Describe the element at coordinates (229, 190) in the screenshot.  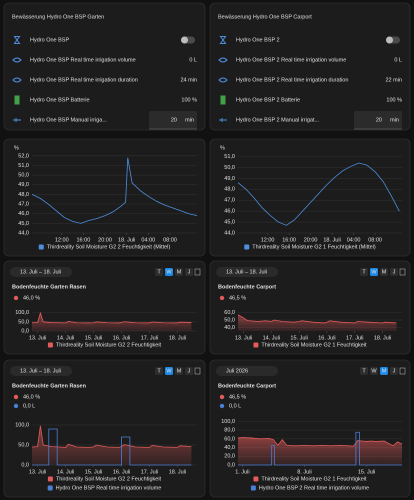
I see `y-tick-label: 48,0` at that location.